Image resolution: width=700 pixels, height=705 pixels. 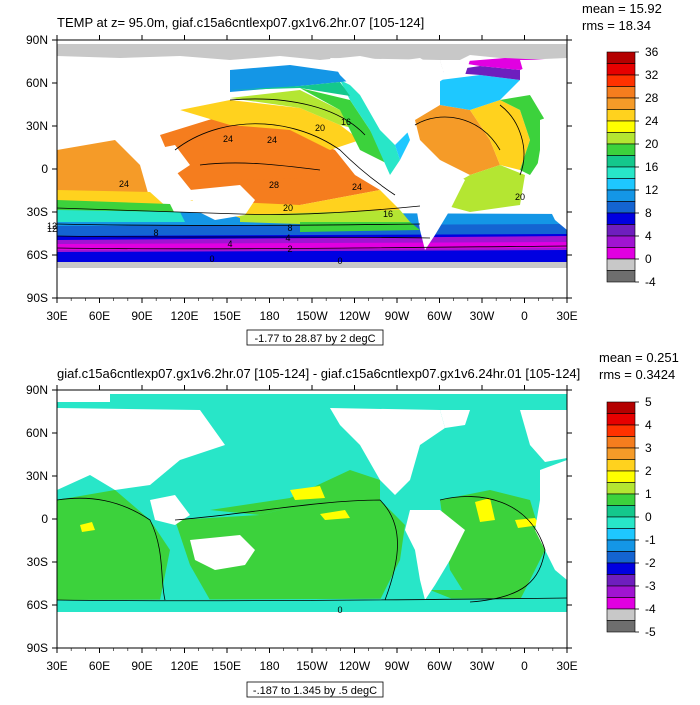 What do you see at coordinates (652, 121) in the screenshot?
I see `colorbar-label: 24` at bounding box center [652, 121].